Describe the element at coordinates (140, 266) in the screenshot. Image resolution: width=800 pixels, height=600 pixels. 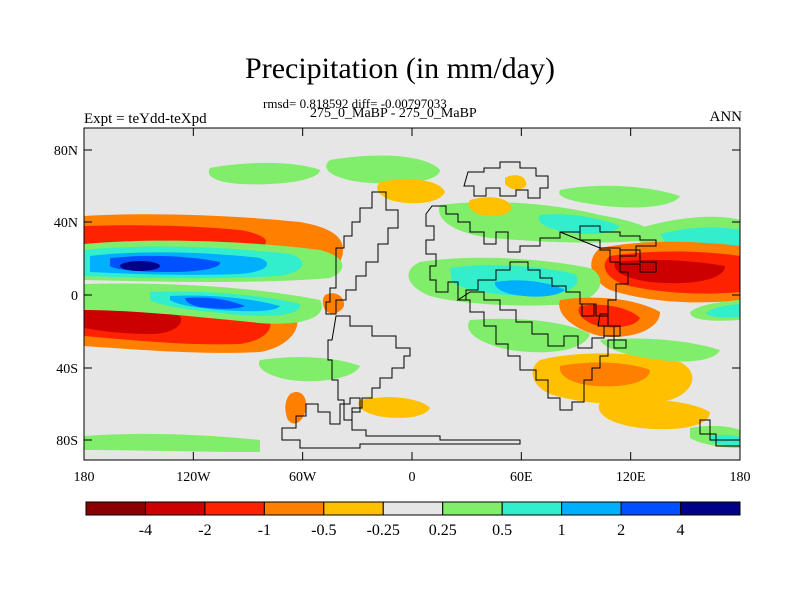
I see `contour-pos-pac-eq-core` at that location.